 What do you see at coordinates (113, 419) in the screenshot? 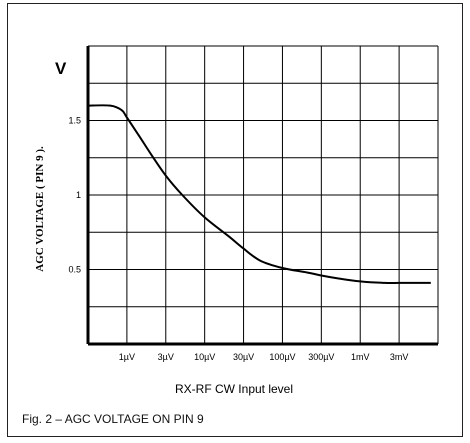
I see `figure-caption: Fig. 2 – AGC VOLTAGE ON PIN 9` at bounding box center [113, 419].